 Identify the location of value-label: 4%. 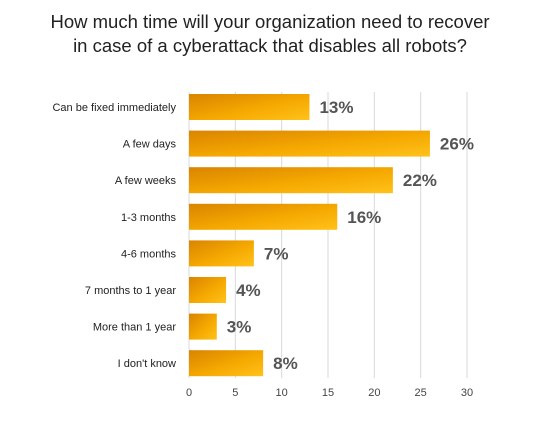
(248, 290).